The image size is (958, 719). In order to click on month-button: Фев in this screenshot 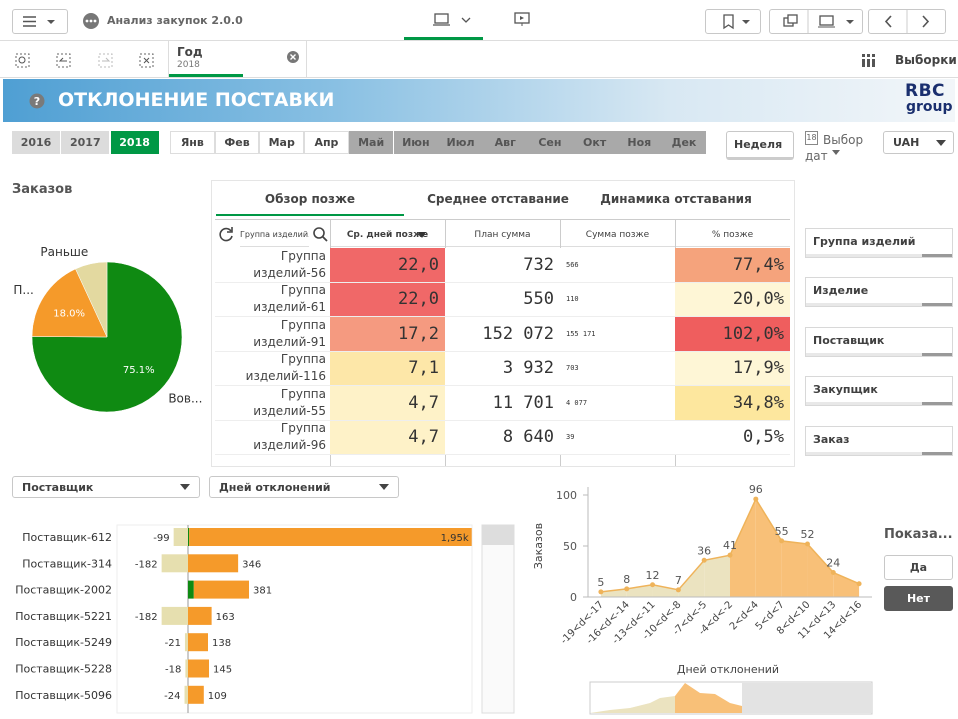, I will do `click(237, 142)`.